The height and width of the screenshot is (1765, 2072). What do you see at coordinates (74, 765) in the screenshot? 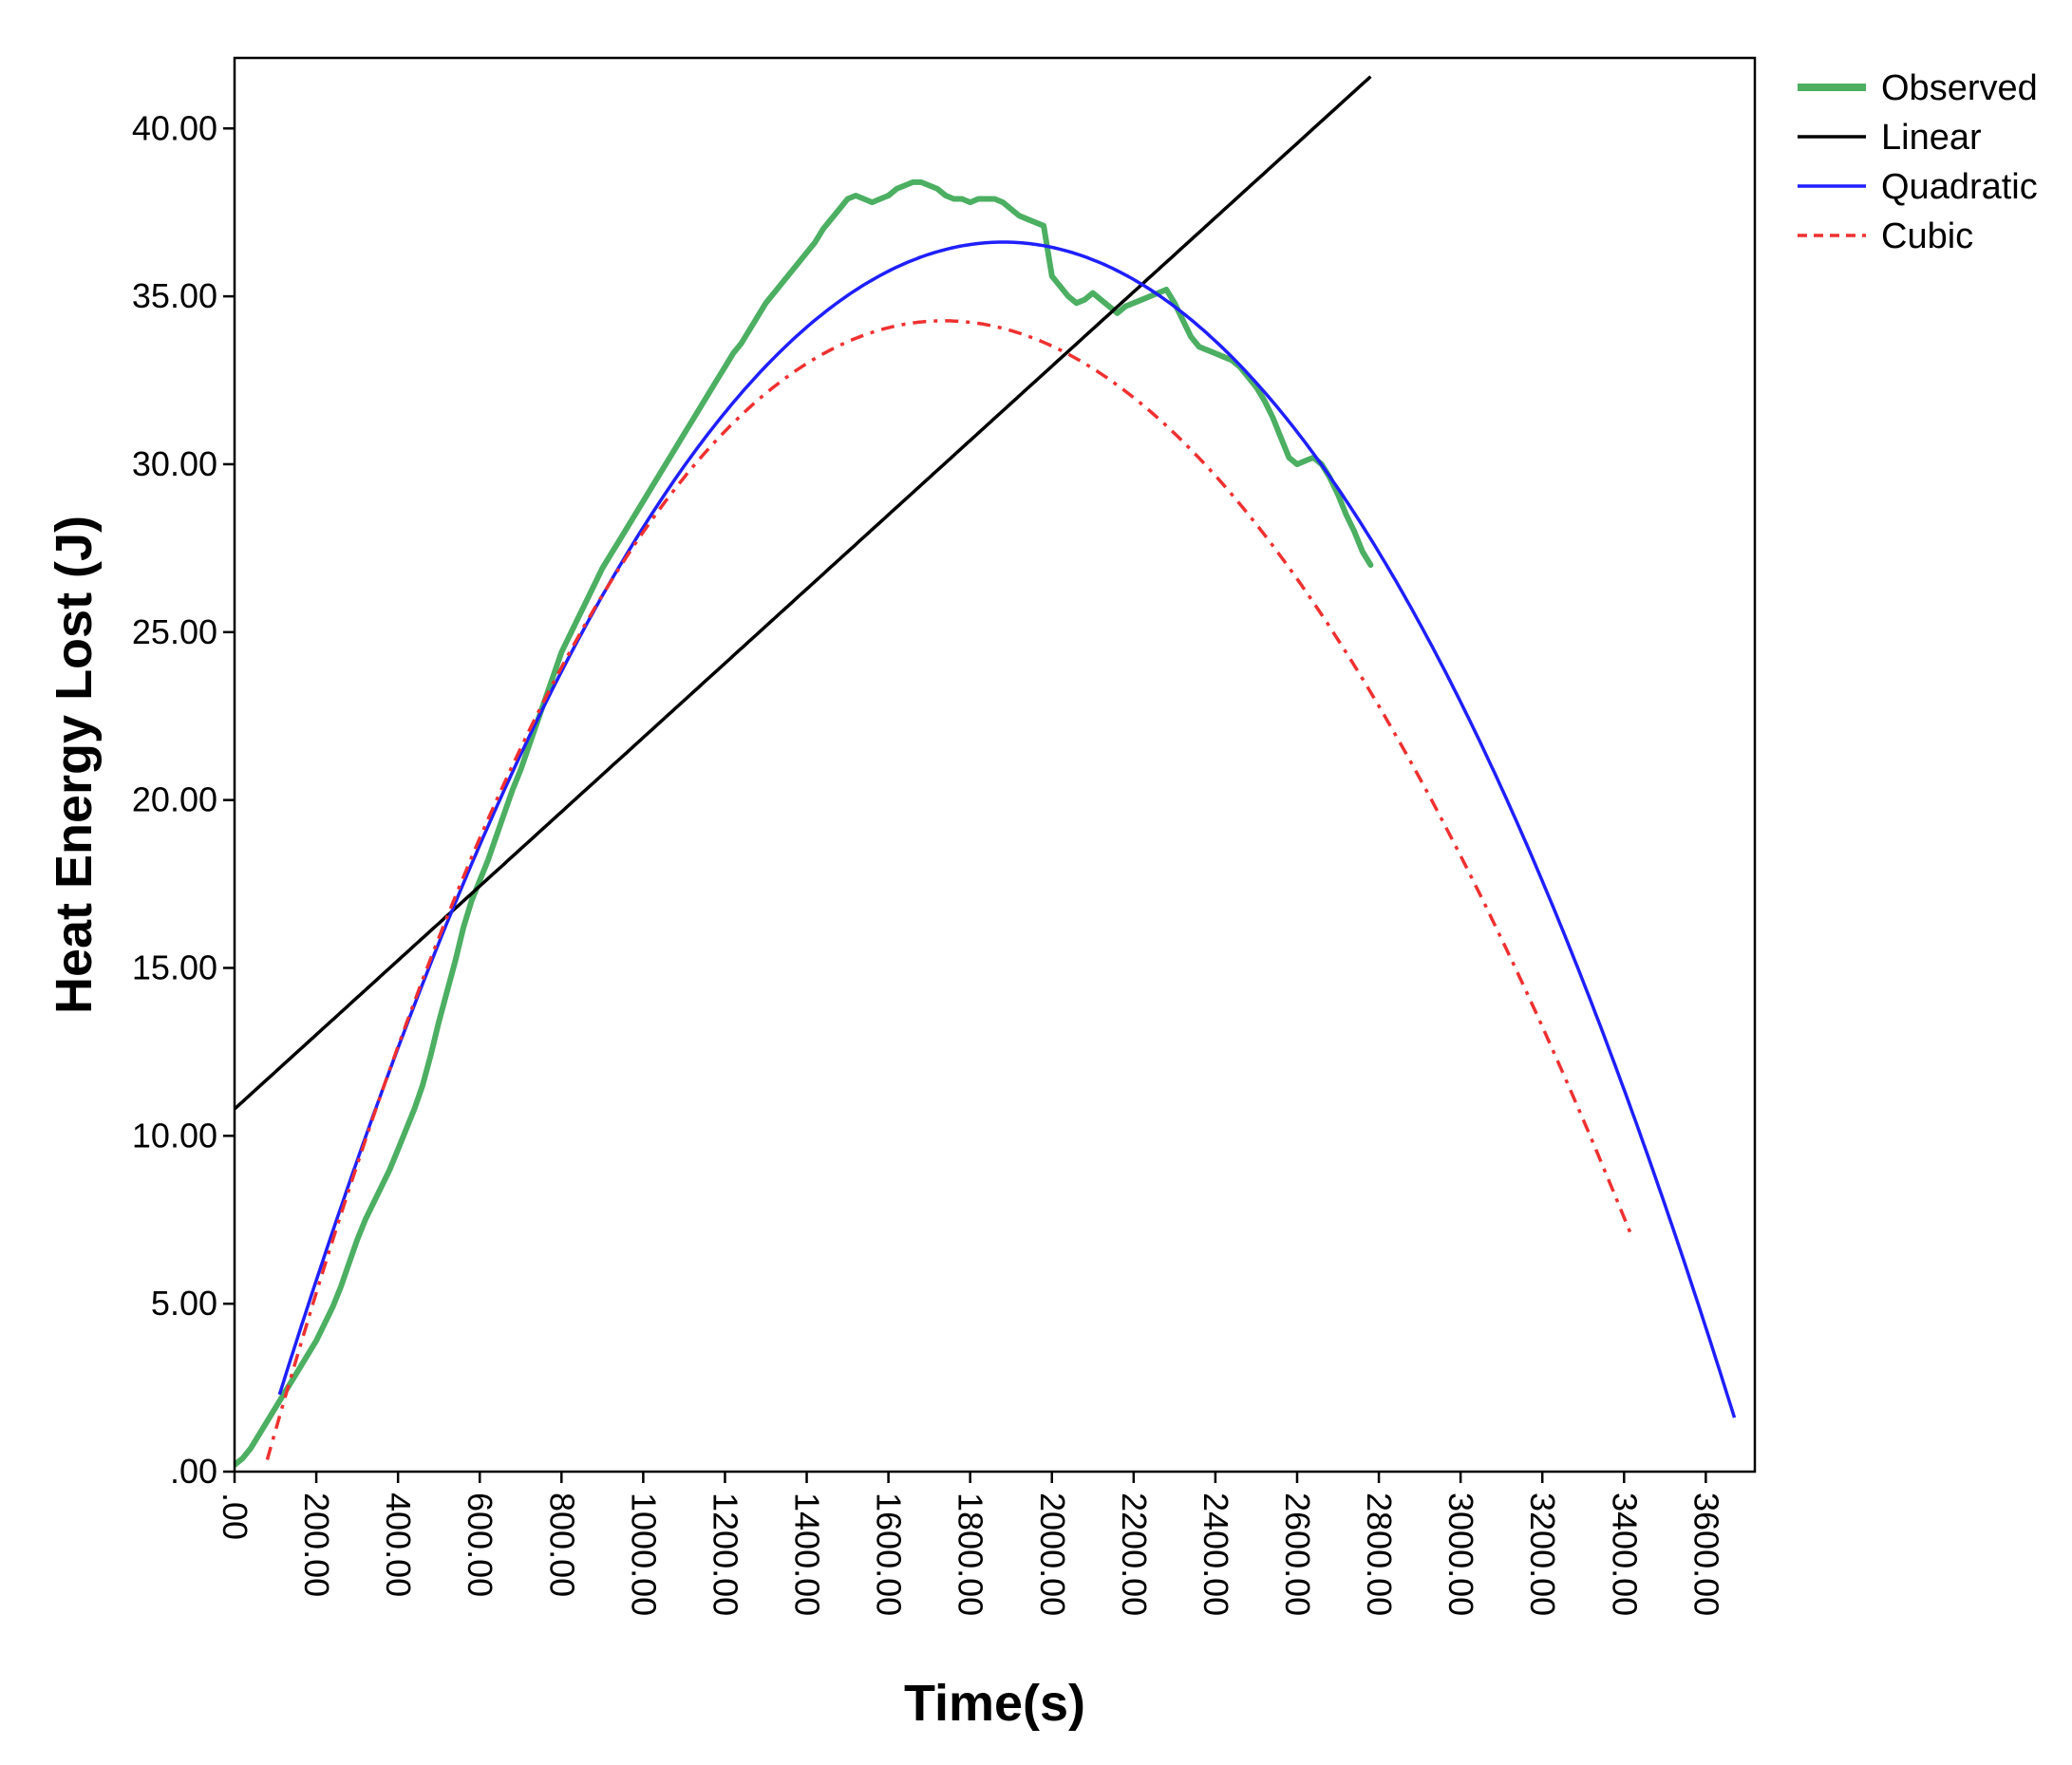
I see `y-axis-title: Heat Energy Lost (J)` at bounding box center [74, 765].